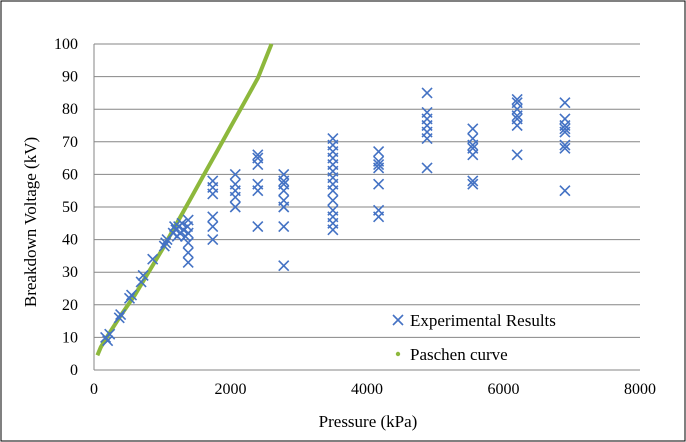 The image size is (686, 442). I want to click on y-tick-label: 70, so click(70, 142).